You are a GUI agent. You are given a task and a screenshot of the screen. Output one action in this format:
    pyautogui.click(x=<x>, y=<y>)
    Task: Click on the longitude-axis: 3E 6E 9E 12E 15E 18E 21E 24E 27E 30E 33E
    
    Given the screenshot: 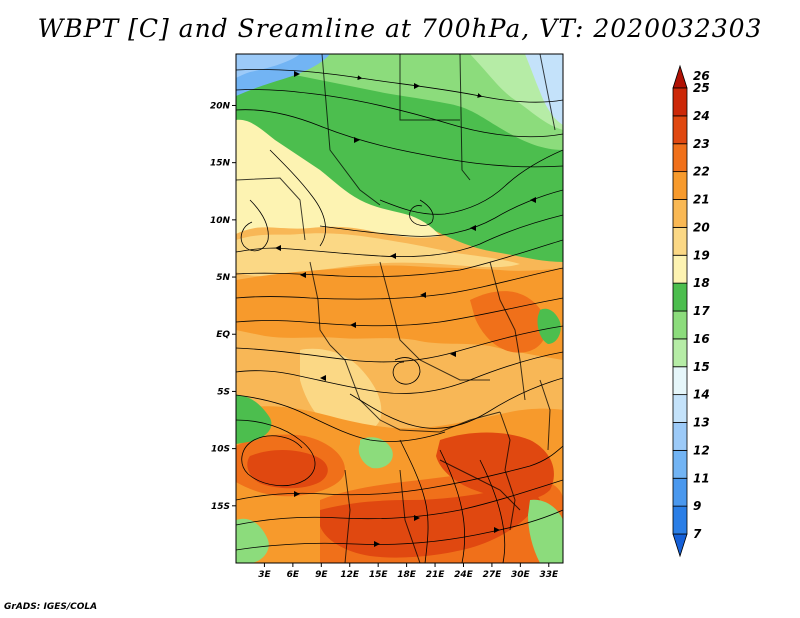 What is the action you would take?
    pyautogui.click(x=408, y=571)
    